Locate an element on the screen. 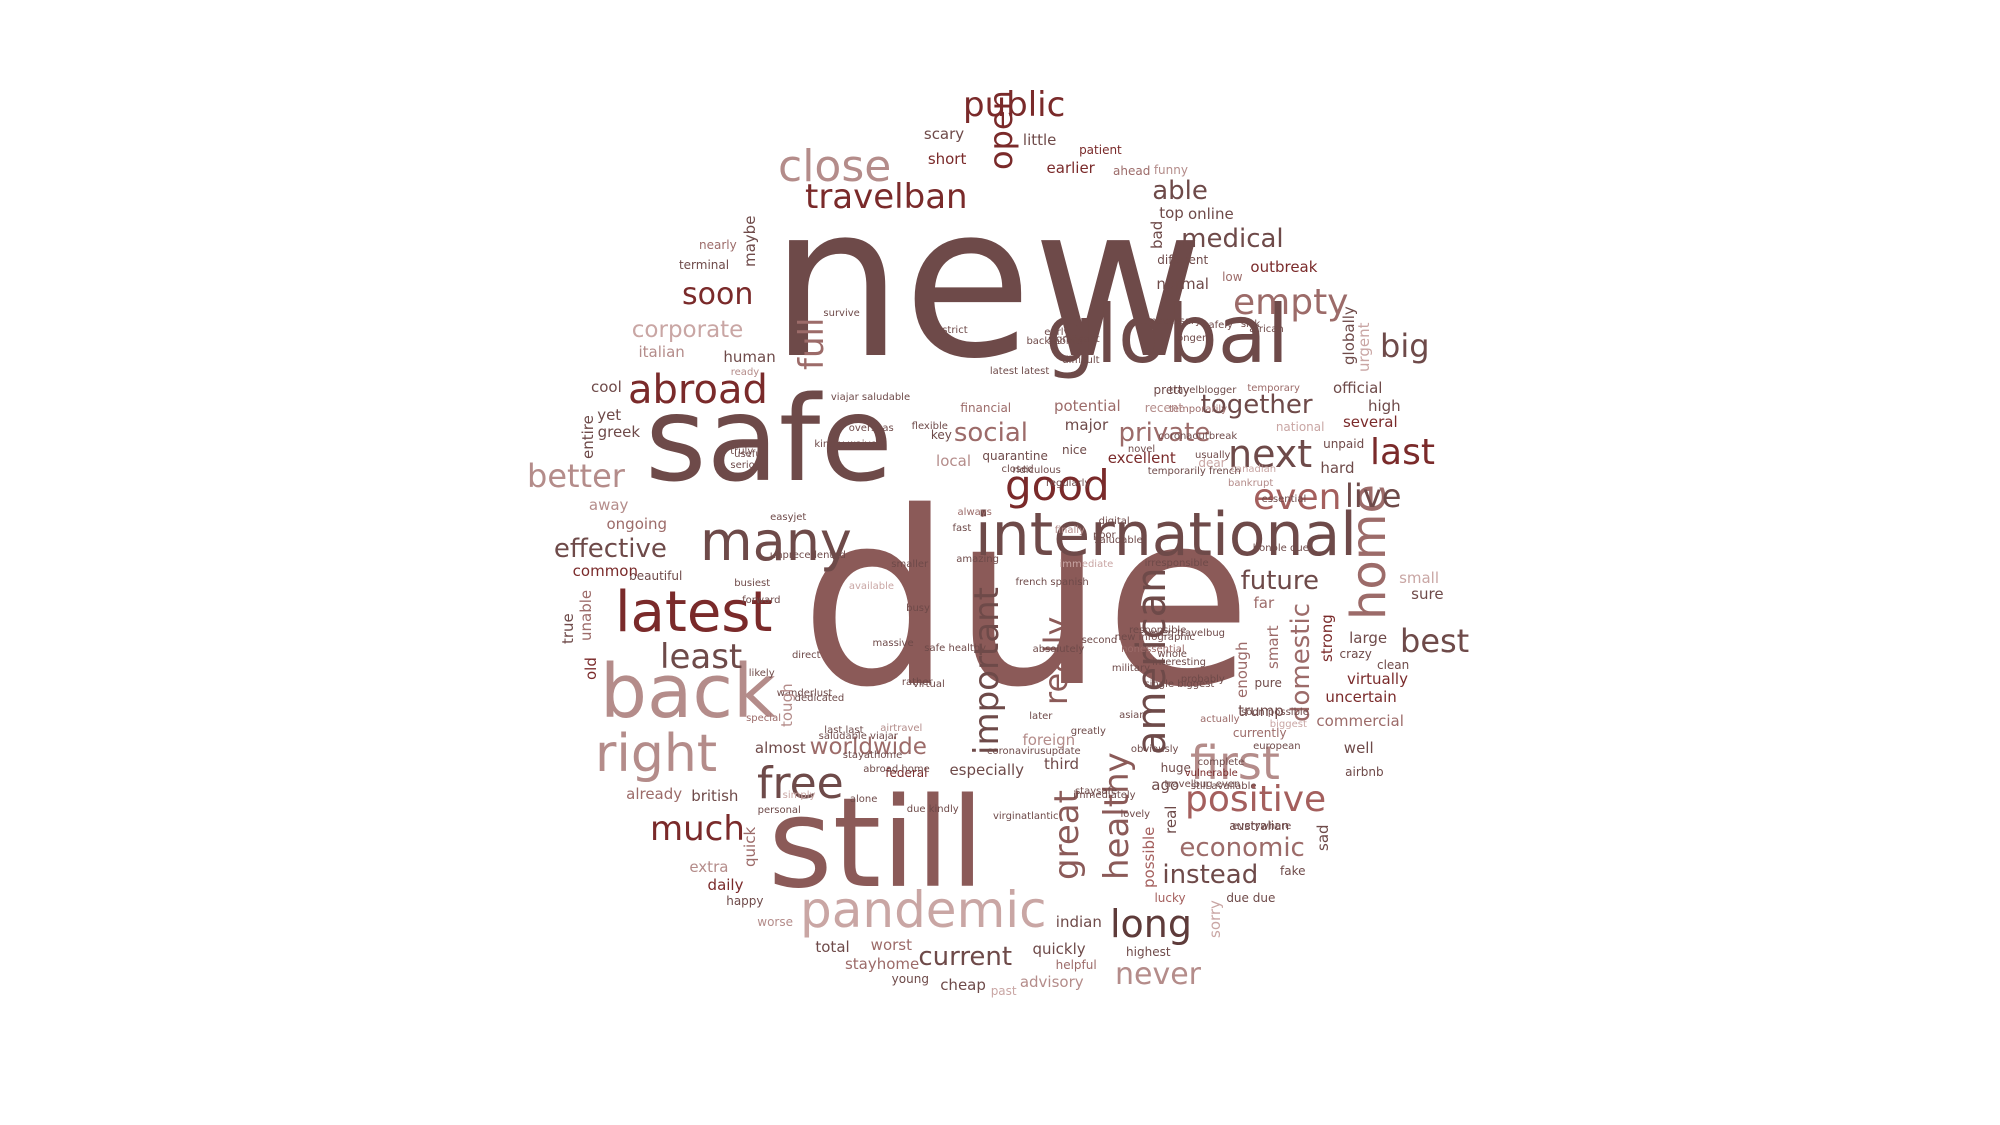  cloud-word: italian is located at coordinates (661, 351).